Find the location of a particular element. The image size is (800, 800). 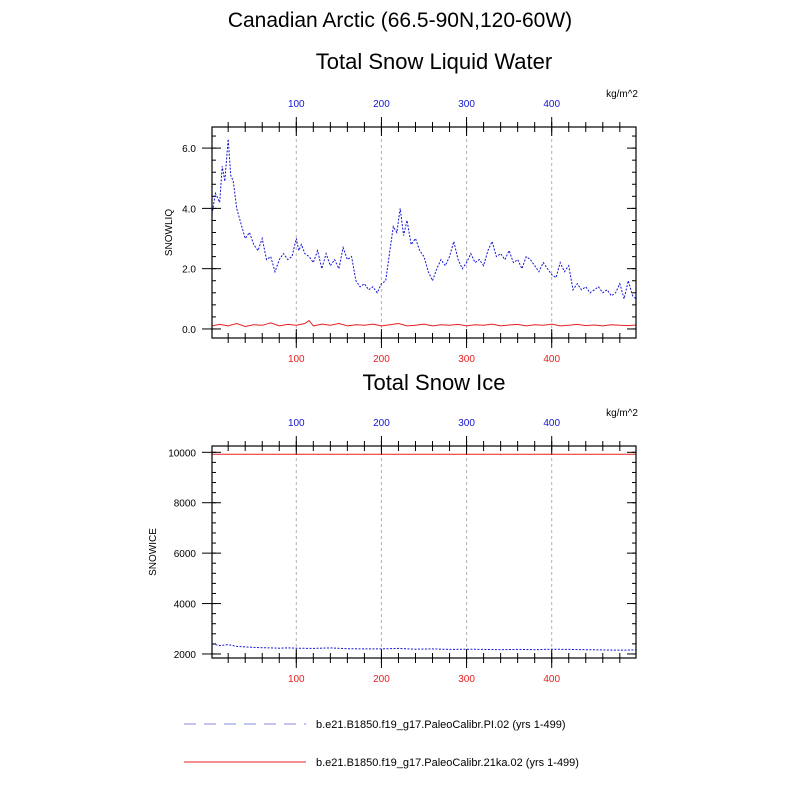

panel2-y-tick-label: 10000 is located at coordinates (182, 453).